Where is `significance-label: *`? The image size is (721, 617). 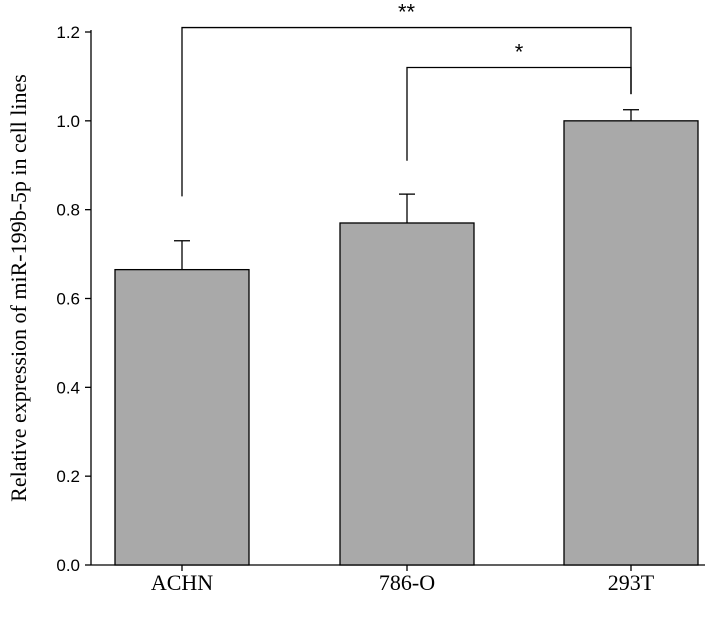
significance-label: * is located at coordinates (519, 52).